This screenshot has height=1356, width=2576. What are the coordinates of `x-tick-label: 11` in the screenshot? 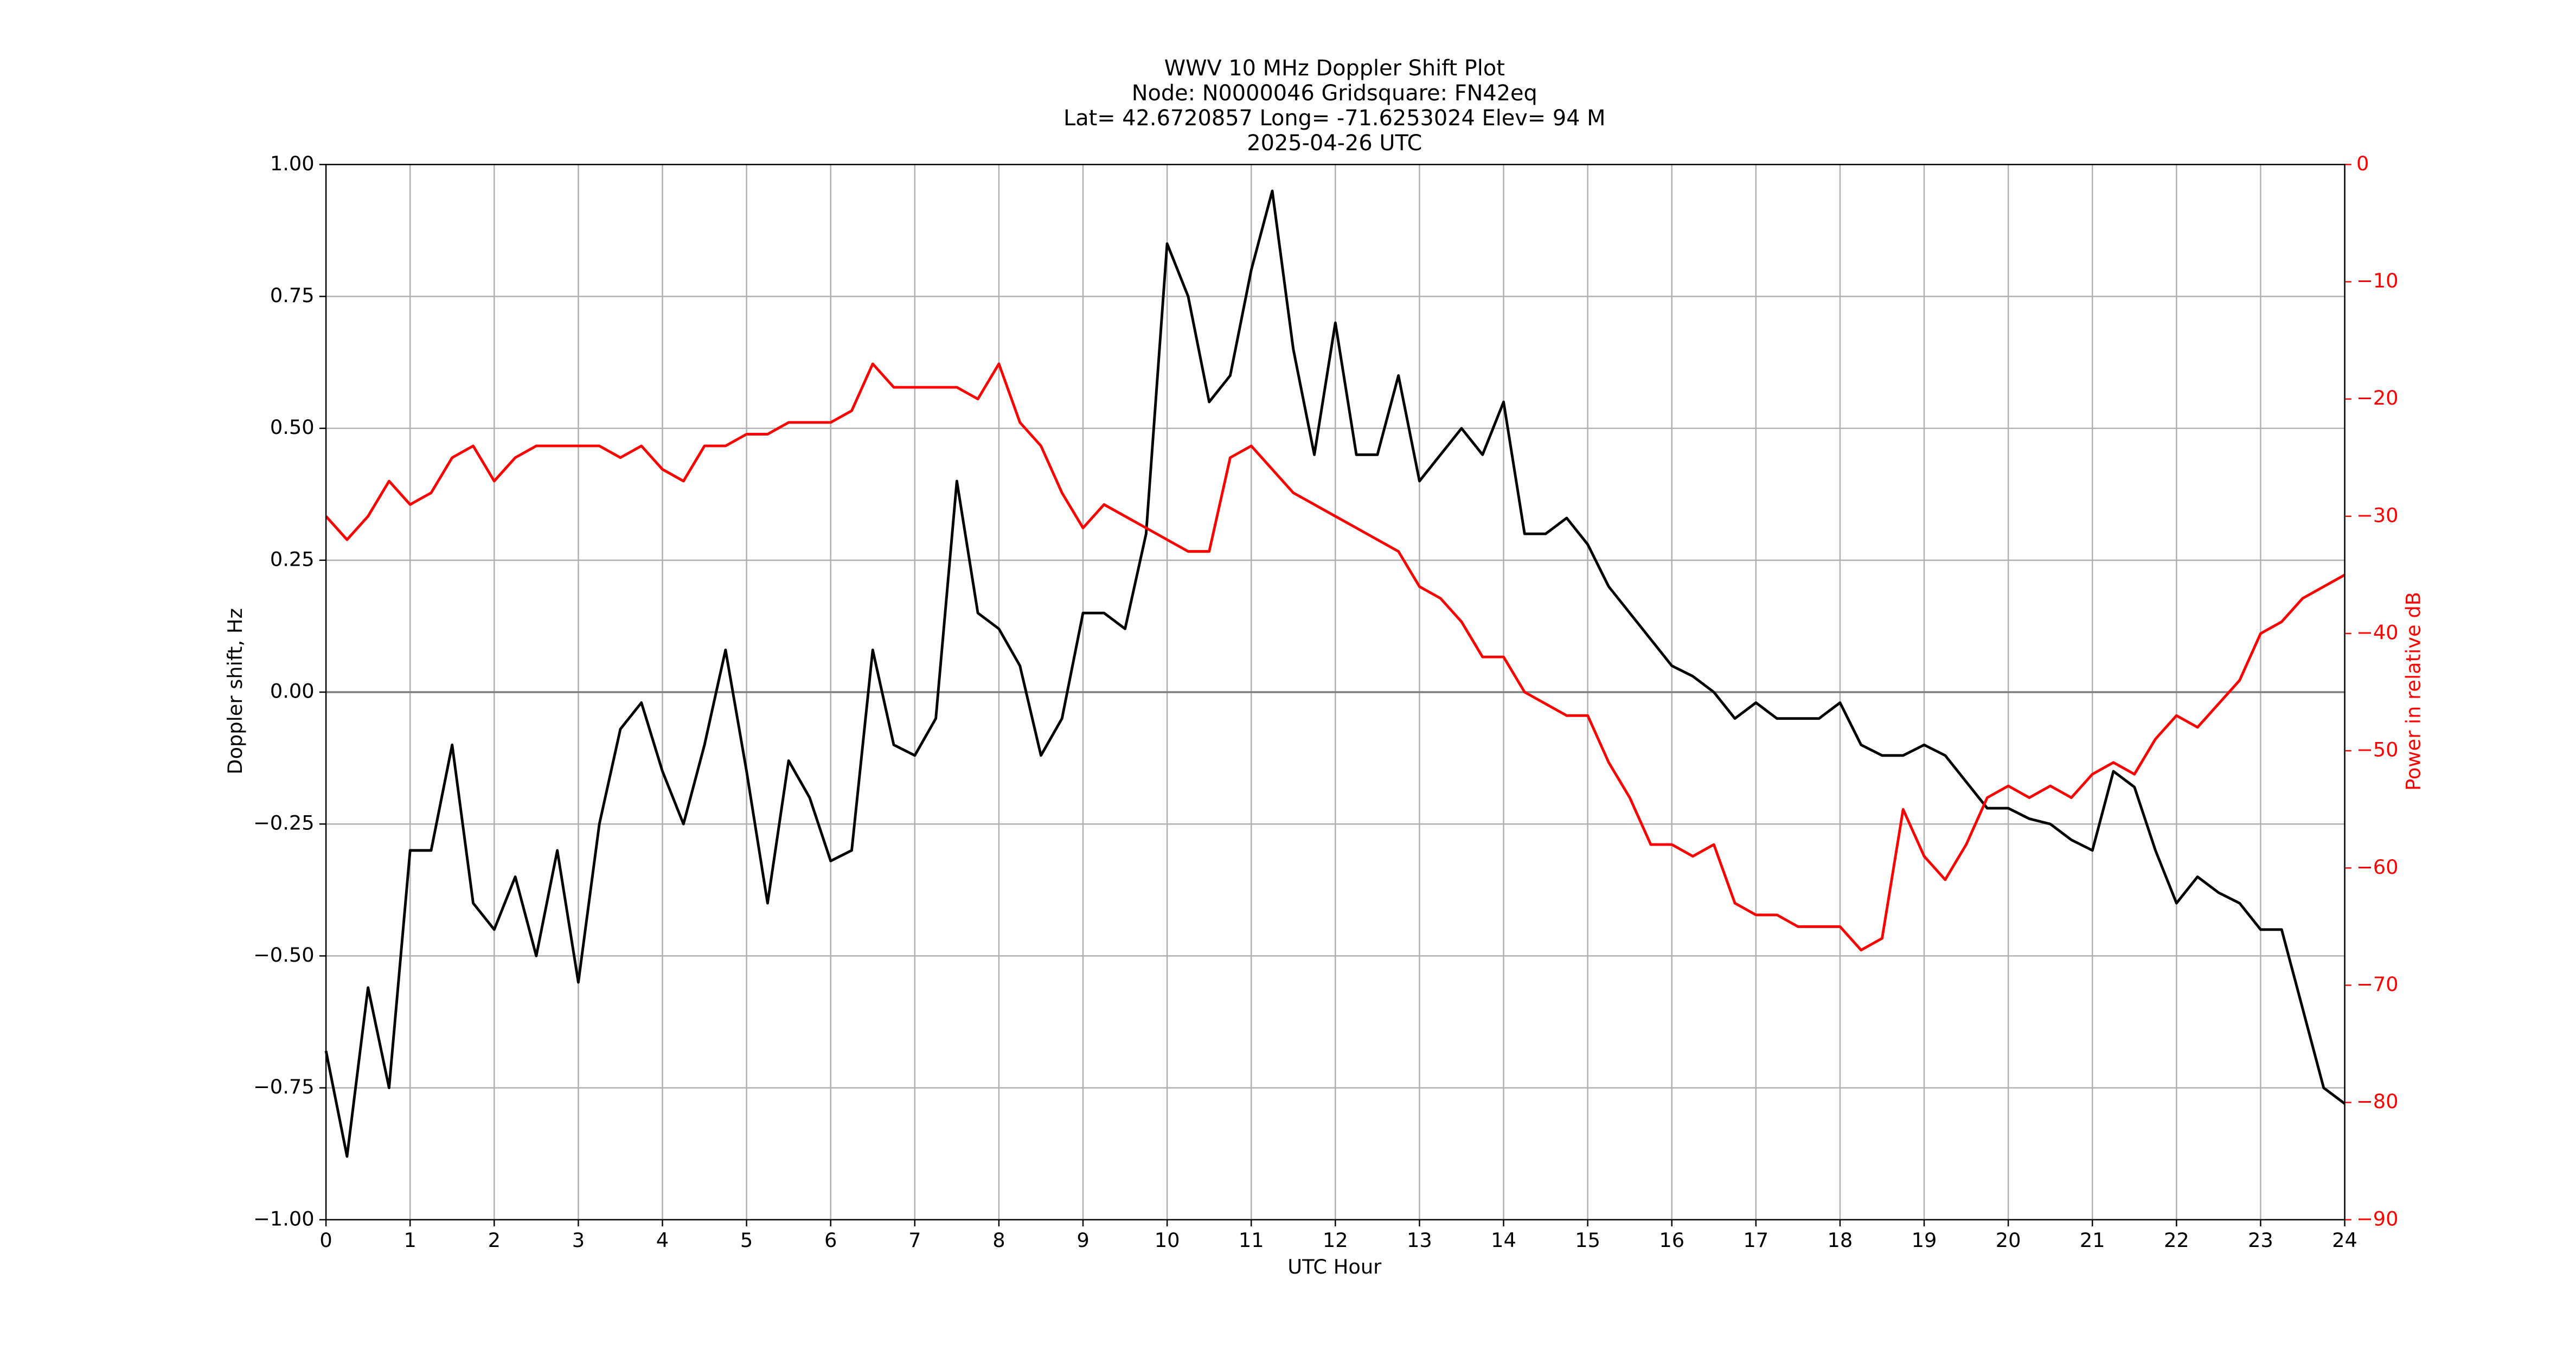 It's located at (1251, 1240).